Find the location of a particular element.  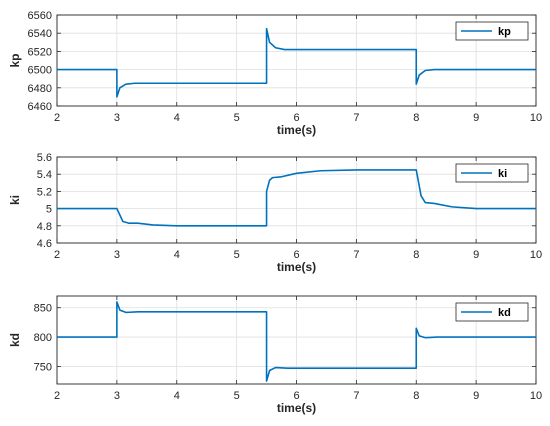

chart-kd-ytick-label-850: 850 is located at coordinates (43, 309).